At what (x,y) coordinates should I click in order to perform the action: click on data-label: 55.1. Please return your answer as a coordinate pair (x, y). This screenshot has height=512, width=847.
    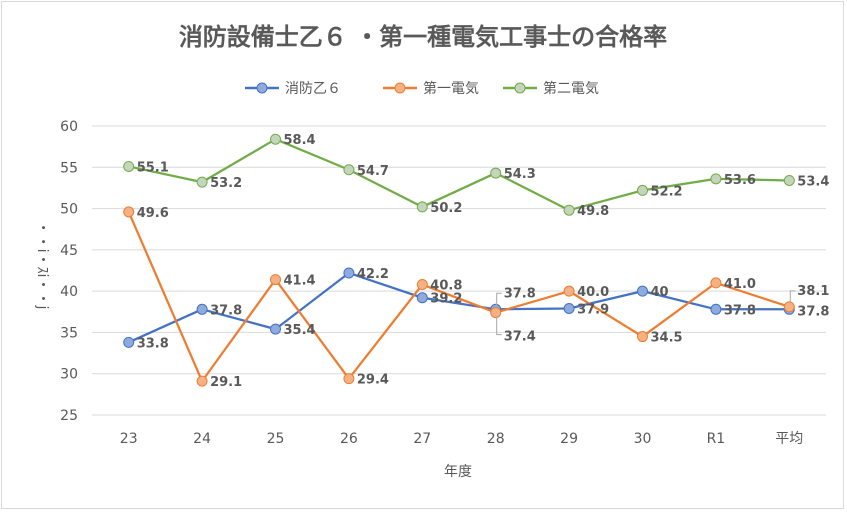
    Looking at the image, I should click on (153, 167).